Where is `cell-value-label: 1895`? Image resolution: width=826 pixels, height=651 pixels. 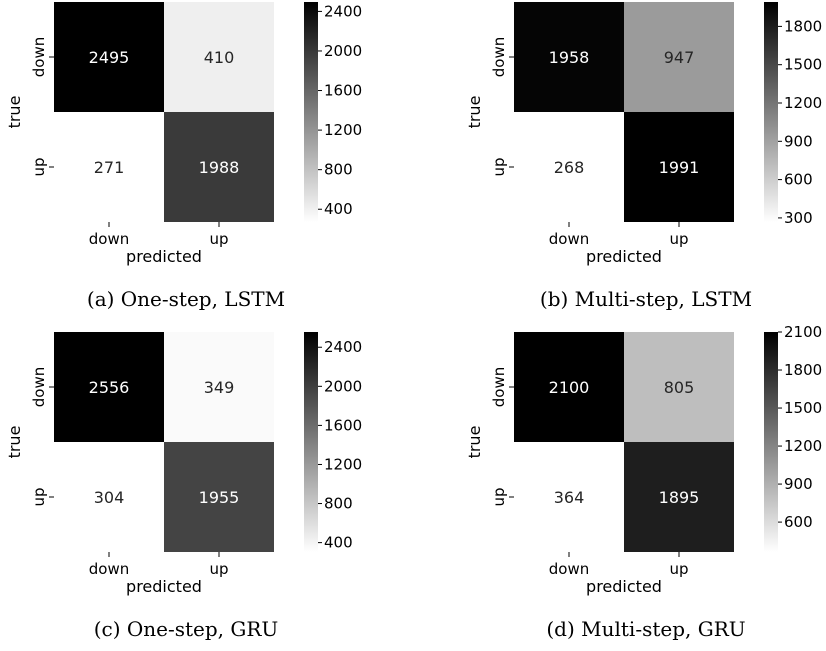 cell-value-label: 1895 is located at coordinates (679, 497).